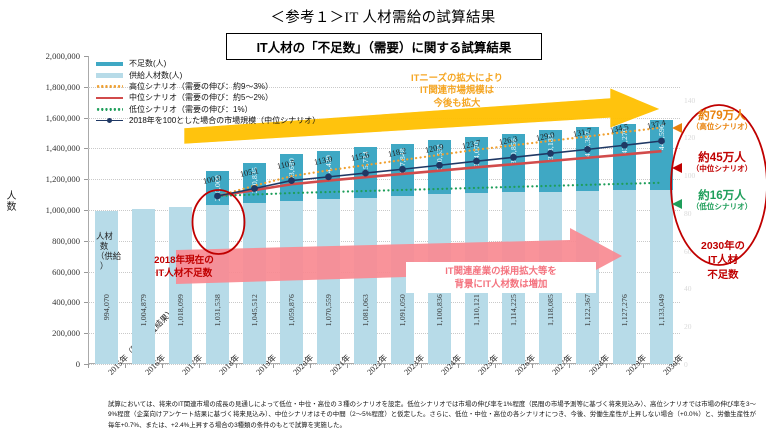 This screenshot has height=442, width=766. I want to click on legend-item: 中位シナリオ（需要の伸び：約5〜2%）, so click(200, 97).